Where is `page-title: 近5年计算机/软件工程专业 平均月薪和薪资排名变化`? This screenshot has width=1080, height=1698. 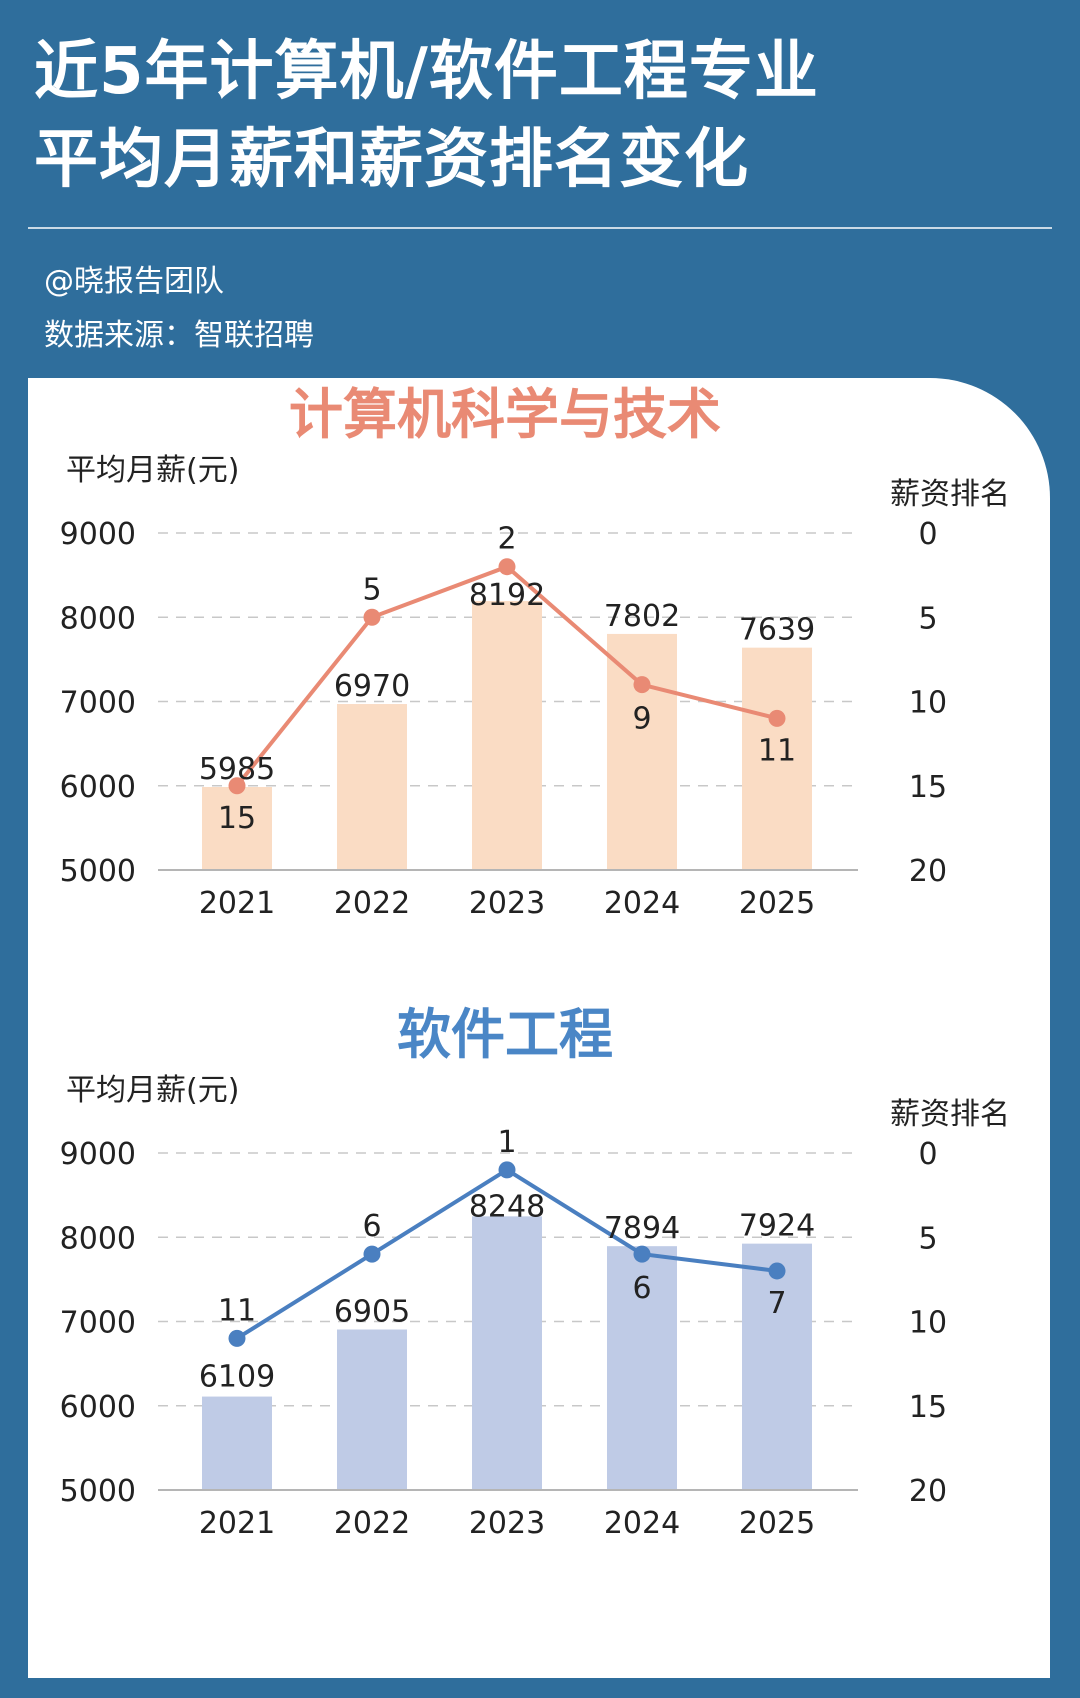 page-title: 近5年计算机/软件工程专业 平均月薪和薪资排名变化 is located at coordinates (426, 116).